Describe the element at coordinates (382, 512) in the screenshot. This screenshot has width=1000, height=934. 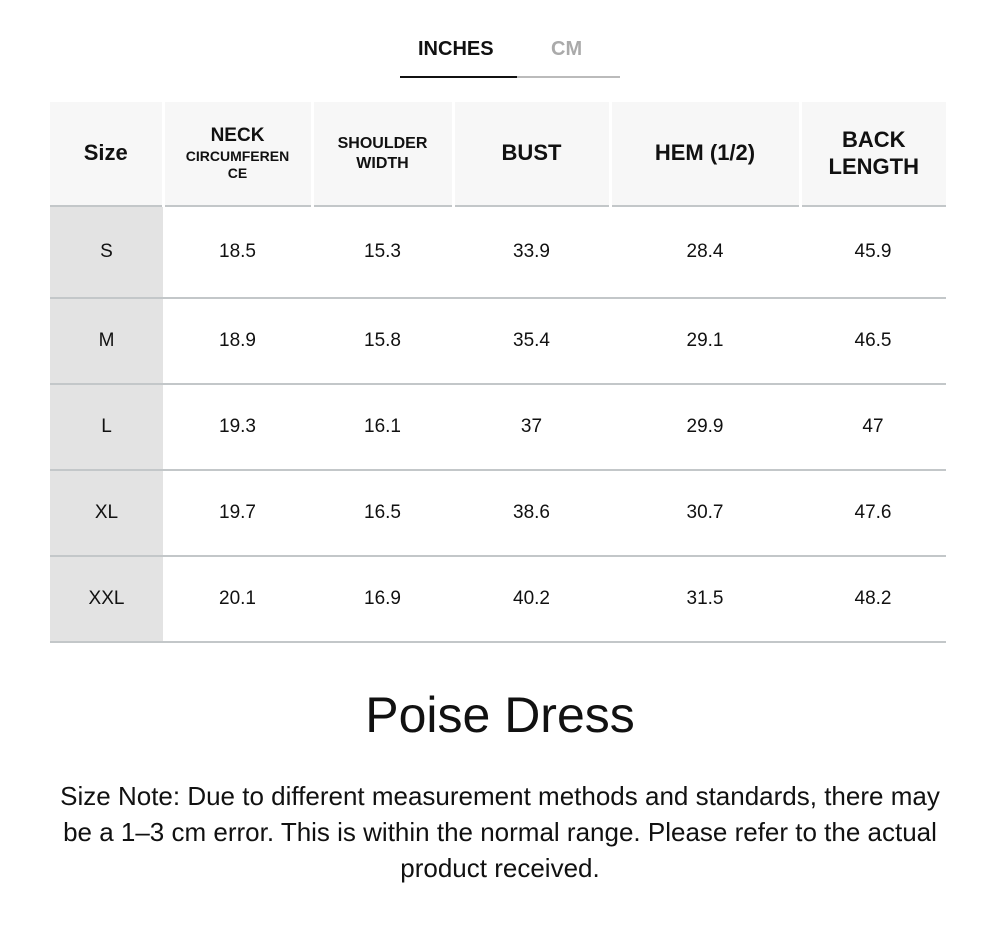
I see `measurement-cell: 16.5` at that location.